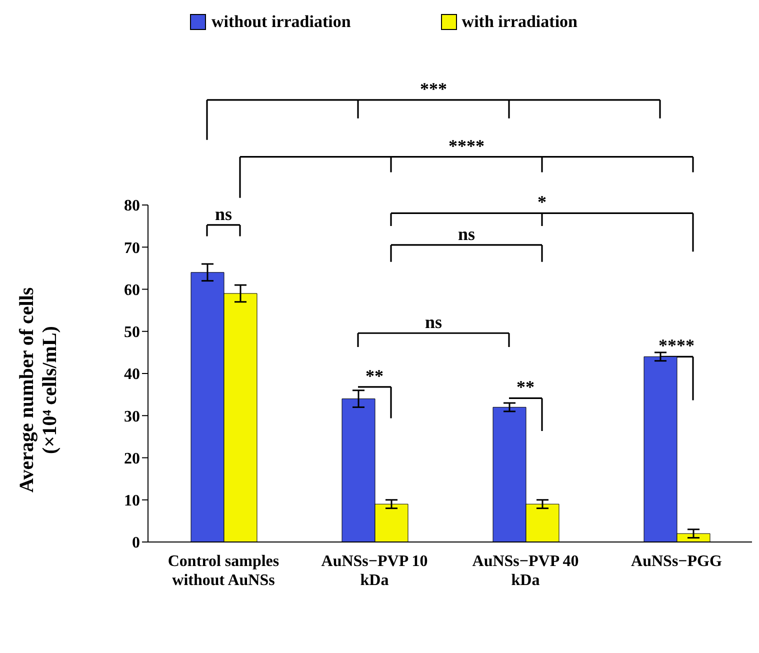 The height and width of the screenshot is (653, 759). I want to click on x-tick-label: AuNSs−PVP 40 kDa, so click(525, 571).